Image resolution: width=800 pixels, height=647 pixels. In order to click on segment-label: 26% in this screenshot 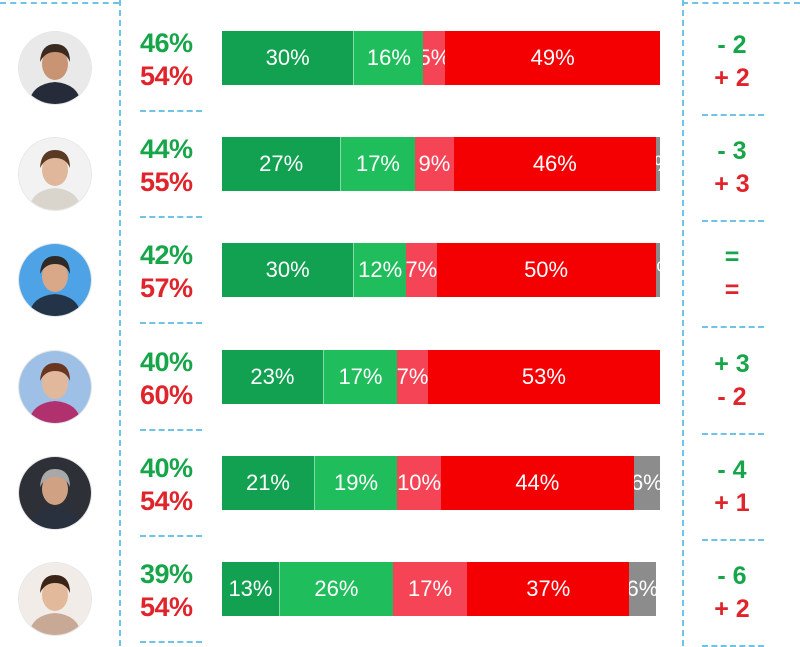, I will do `click(336, 589)`.